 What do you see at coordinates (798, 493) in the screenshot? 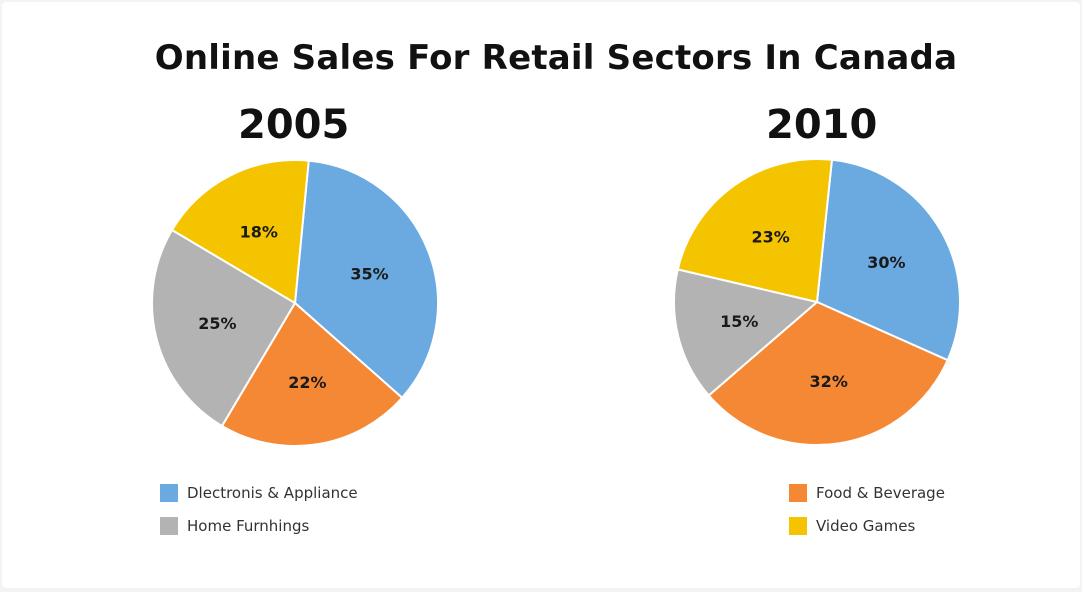
I see `legend-swatch-food` at bounding box center [798, 493].